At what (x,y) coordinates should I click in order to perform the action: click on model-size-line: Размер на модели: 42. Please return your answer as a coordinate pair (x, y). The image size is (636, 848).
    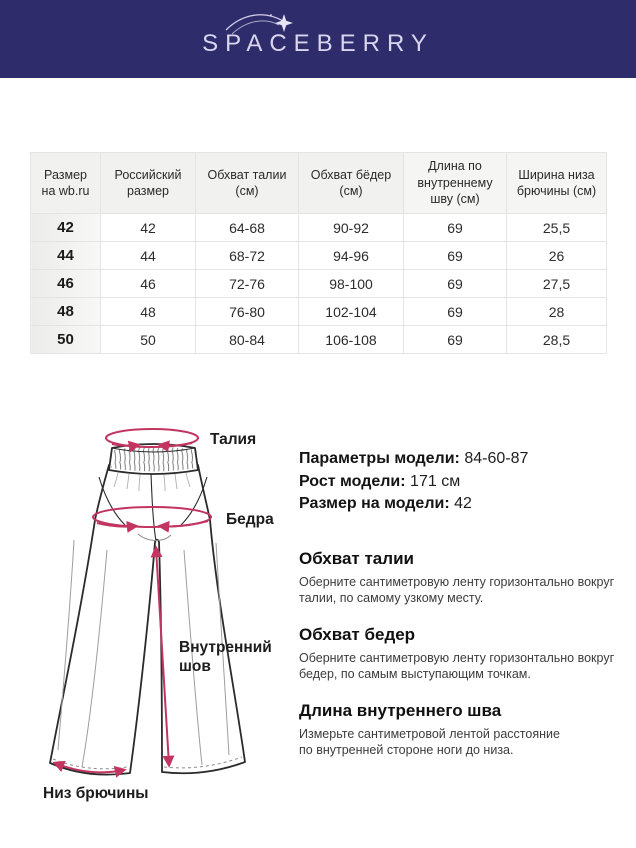
    Looking at the image, I should click on (464, 504).